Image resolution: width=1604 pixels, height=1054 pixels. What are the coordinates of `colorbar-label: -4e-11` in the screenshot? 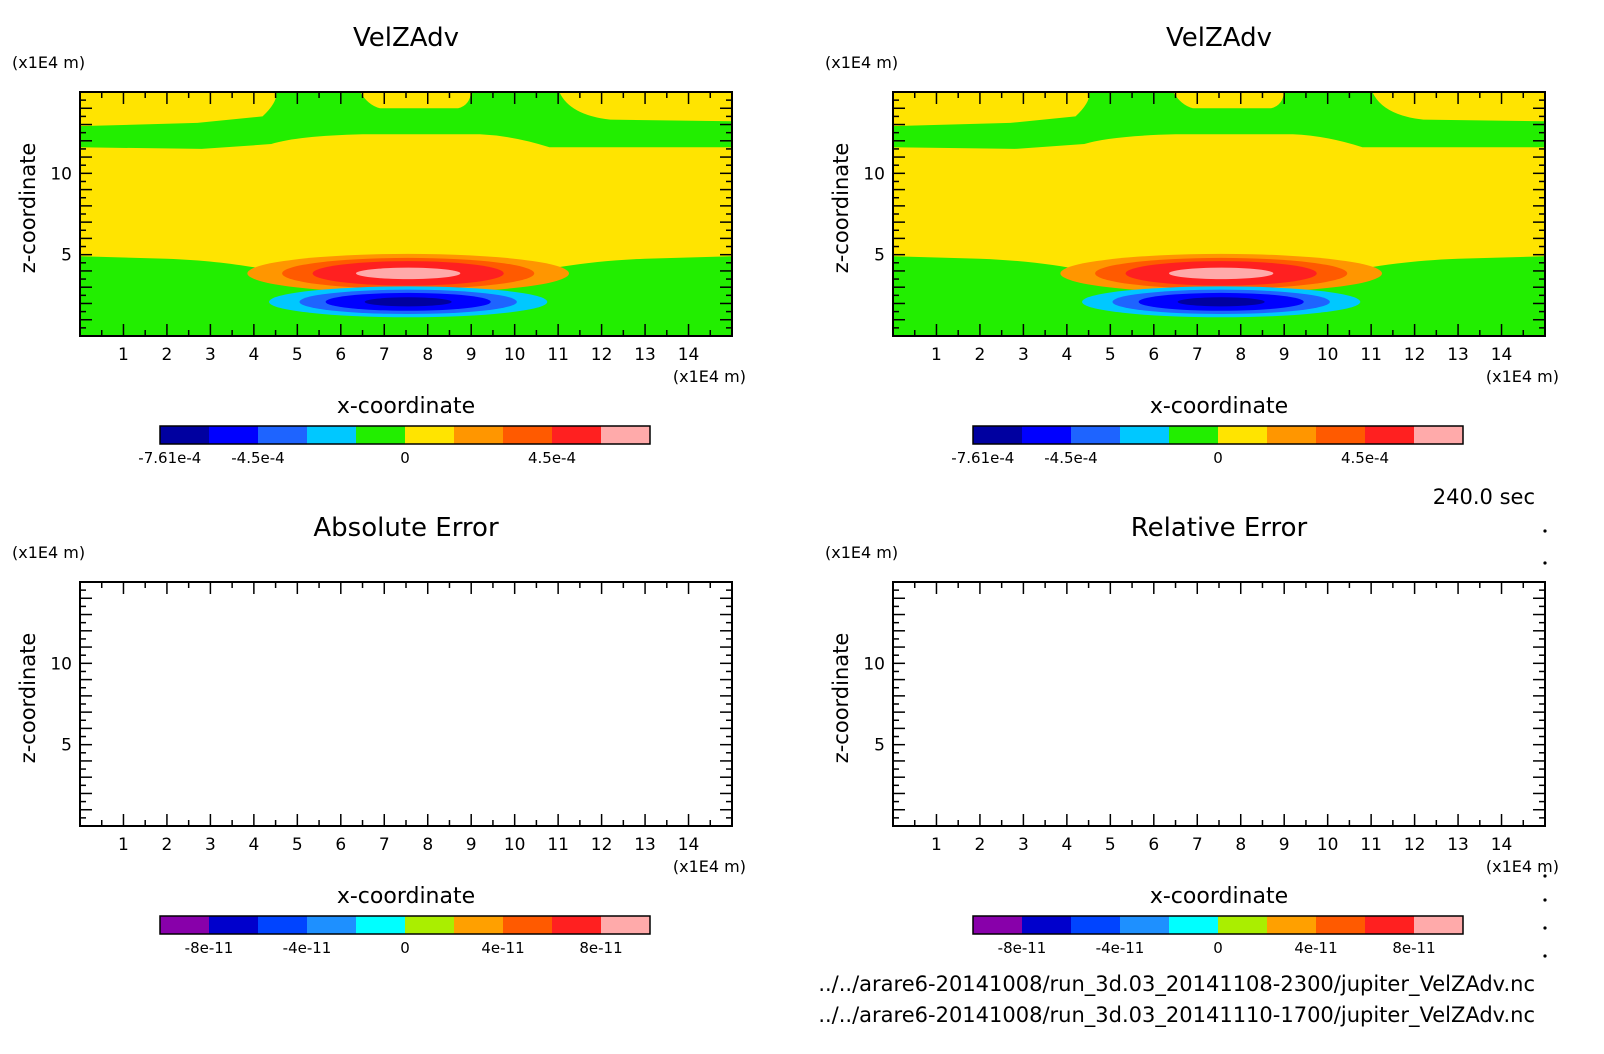 It's located at (1120, 948).